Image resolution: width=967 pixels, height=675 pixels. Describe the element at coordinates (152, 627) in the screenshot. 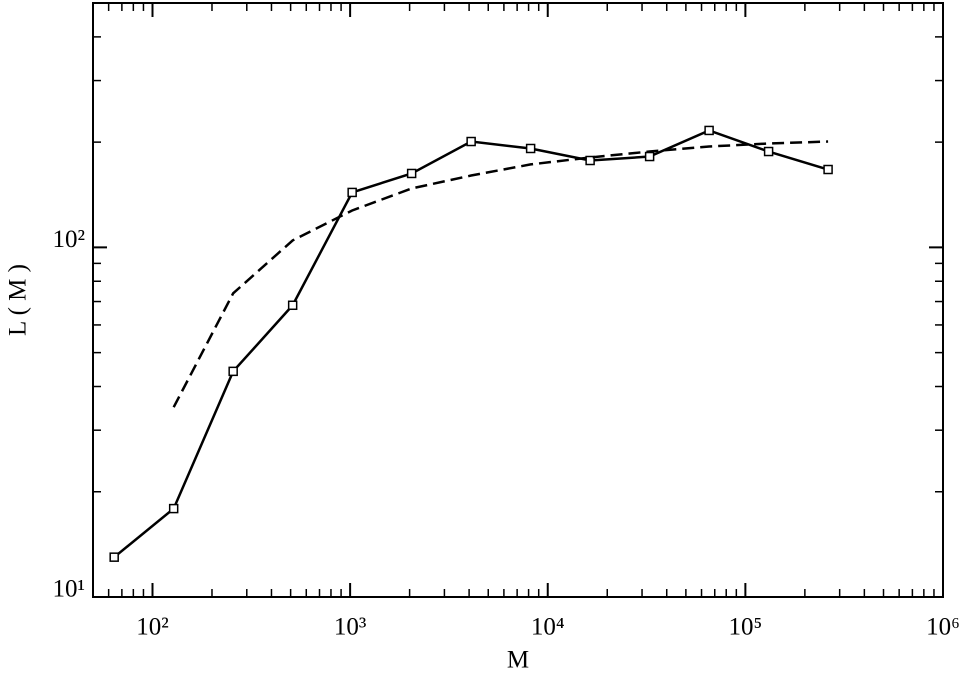

I see `x-tick-label: 10²` at that location.